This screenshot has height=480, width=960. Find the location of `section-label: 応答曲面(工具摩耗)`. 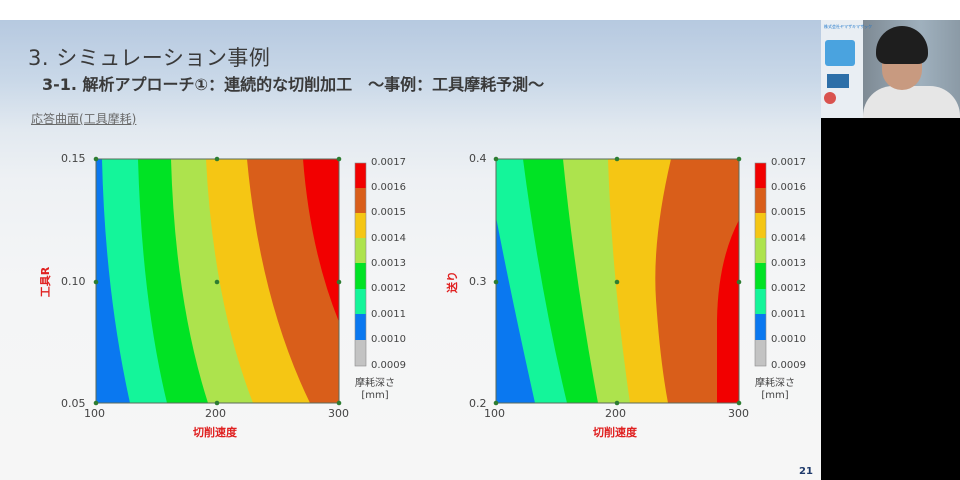

section-label: 応答曲面(工具摩耗) is located at coordinates (84, 119).